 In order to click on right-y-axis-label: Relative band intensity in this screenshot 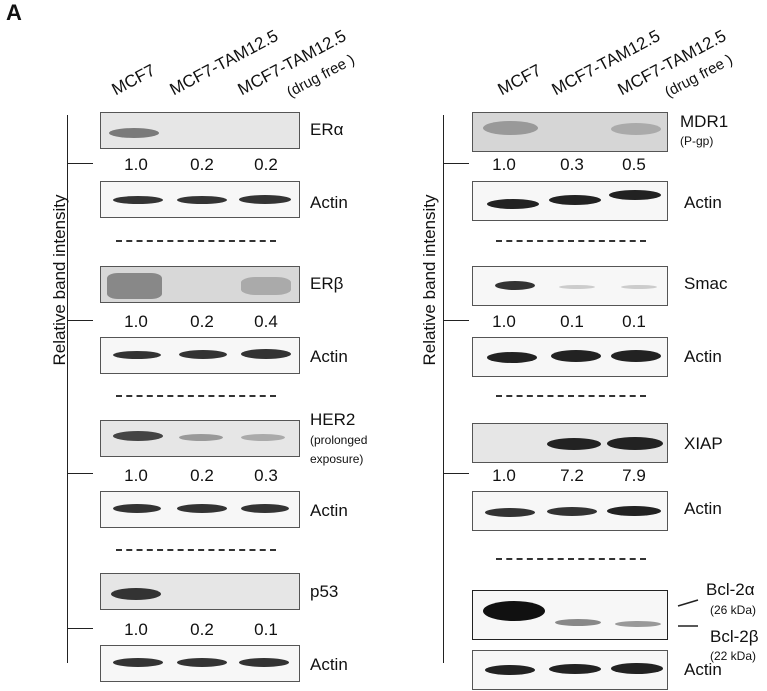, I will do `click(429, 280)`.